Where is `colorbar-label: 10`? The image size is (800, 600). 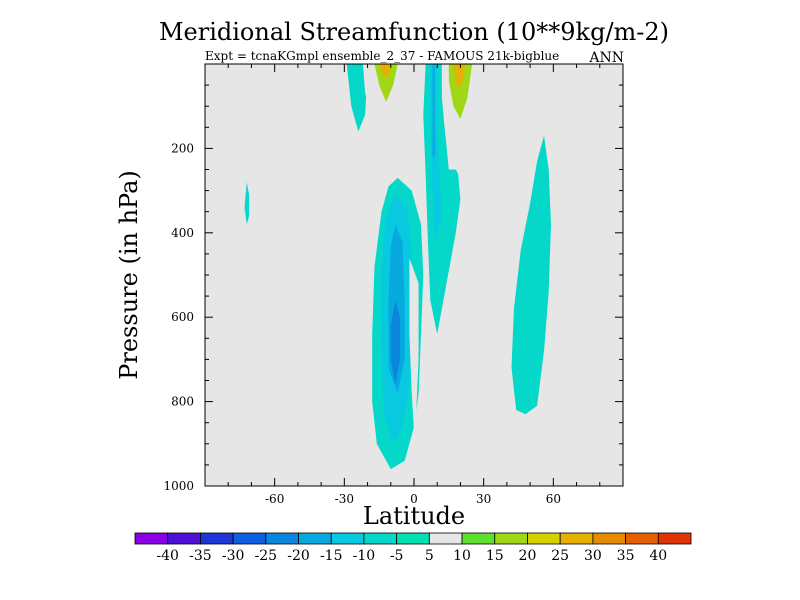 colorbar-label: 10 is located at coordinates (462, 556).